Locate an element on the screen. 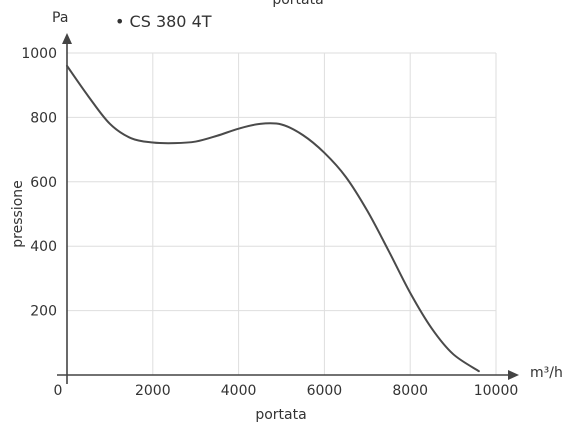 The image size is (571, 433). x-tick-label-4000: 4000 is located at coordinates (239, 391).